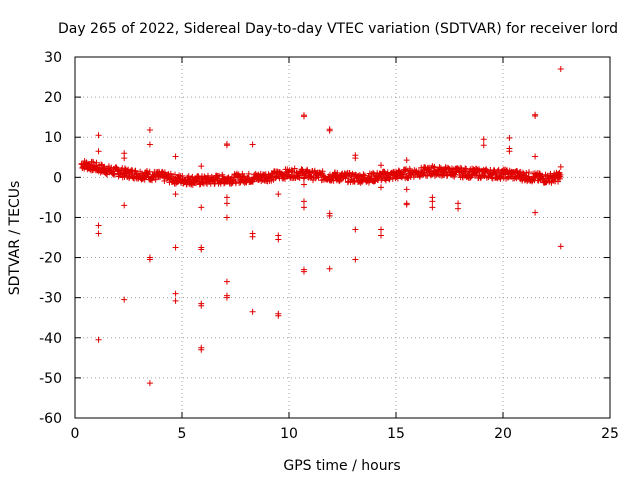  Describe the element at coordinates (50, 419) in the screenshot. I see `y-tick-label: -60` at that location.